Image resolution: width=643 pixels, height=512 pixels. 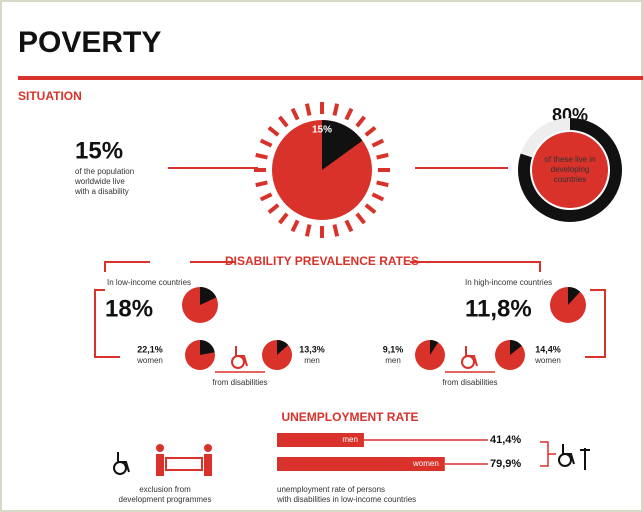 What do you see at coordinates (99, 150) in the screenshot?
I see `world-value: 15%` at bounding box center [99, 150].